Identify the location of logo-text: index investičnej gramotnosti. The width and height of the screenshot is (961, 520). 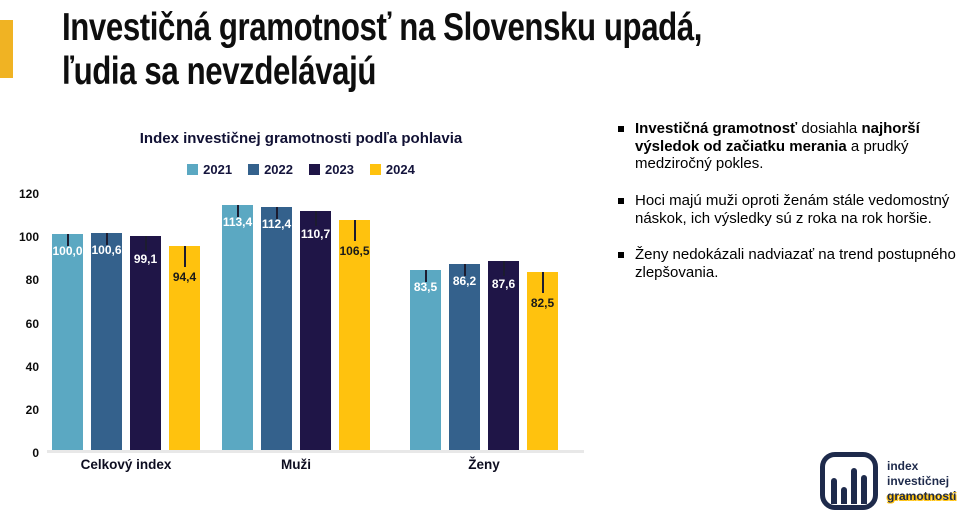
(921, 481).